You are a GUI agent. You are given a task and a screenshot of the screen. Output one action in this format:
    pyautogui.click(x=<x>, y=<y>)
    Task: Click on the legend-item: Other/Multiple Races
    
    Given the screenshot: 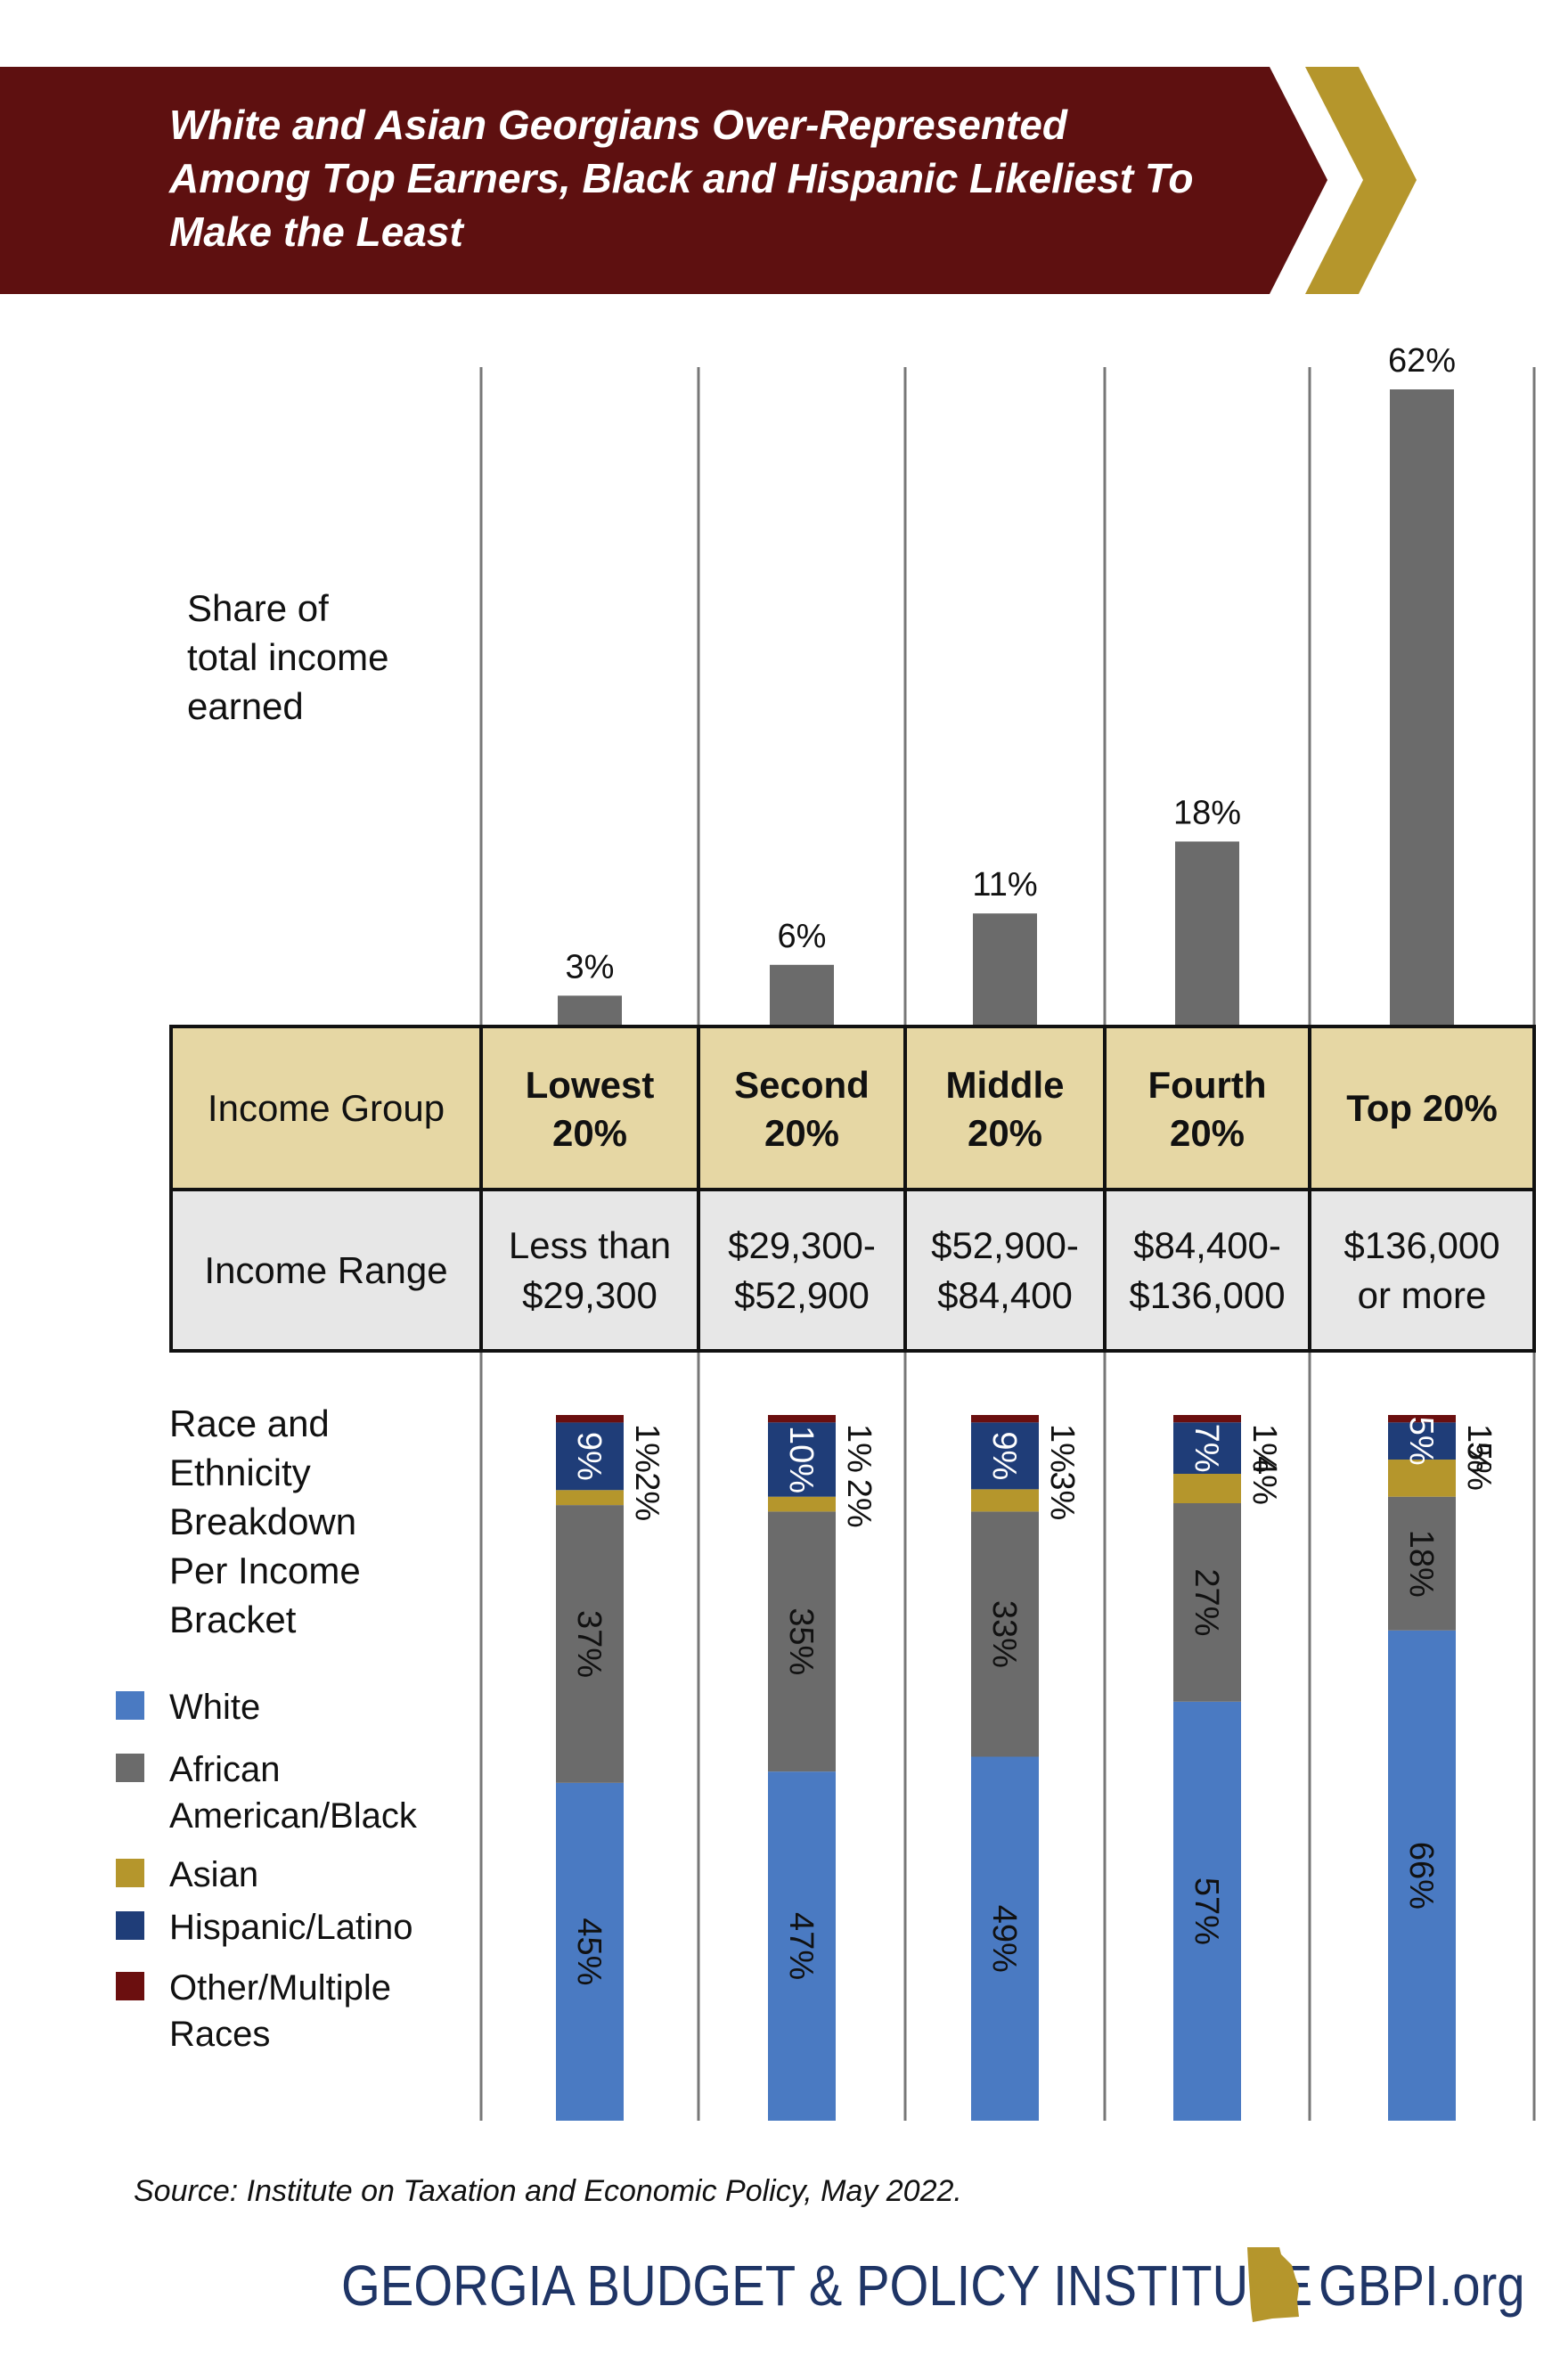 What is the action you would take?
    pyautogui.click(x=303, y=2011)
    